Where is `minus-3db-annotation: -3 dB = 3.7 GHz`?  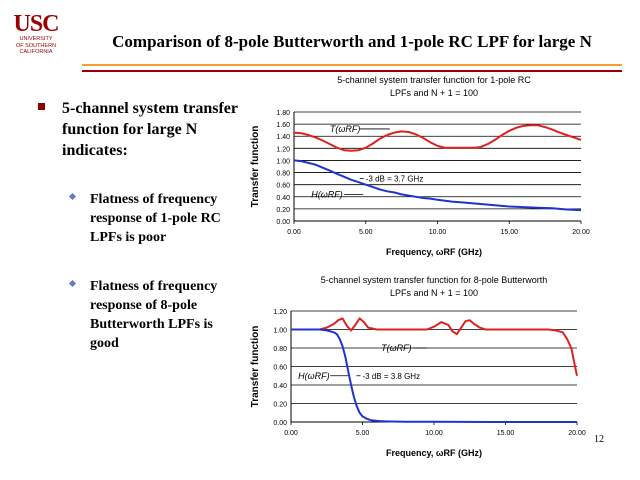 minus-3db-annotation: -3 dB = 3.7 GHz is located at coordinates (395, 179).